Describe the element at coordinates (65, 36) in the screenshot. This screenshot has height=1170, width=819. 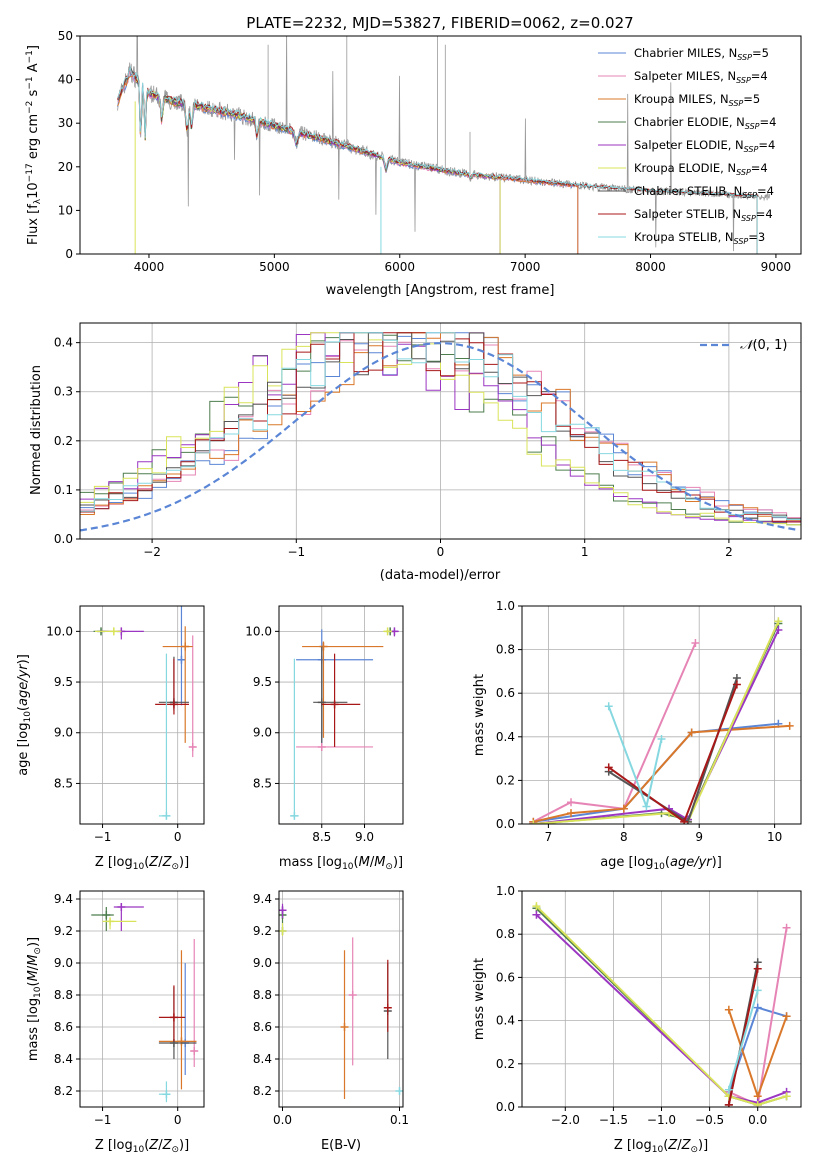
I see `y-tick-label: 50` at that location.